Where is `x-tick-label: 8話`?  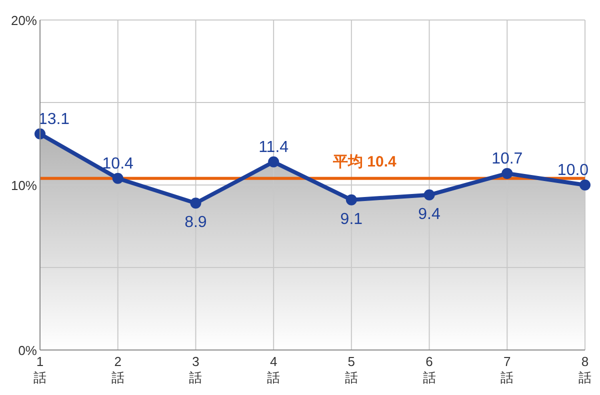
x-tick-label: 8話 is located at coordinates (585, 369).